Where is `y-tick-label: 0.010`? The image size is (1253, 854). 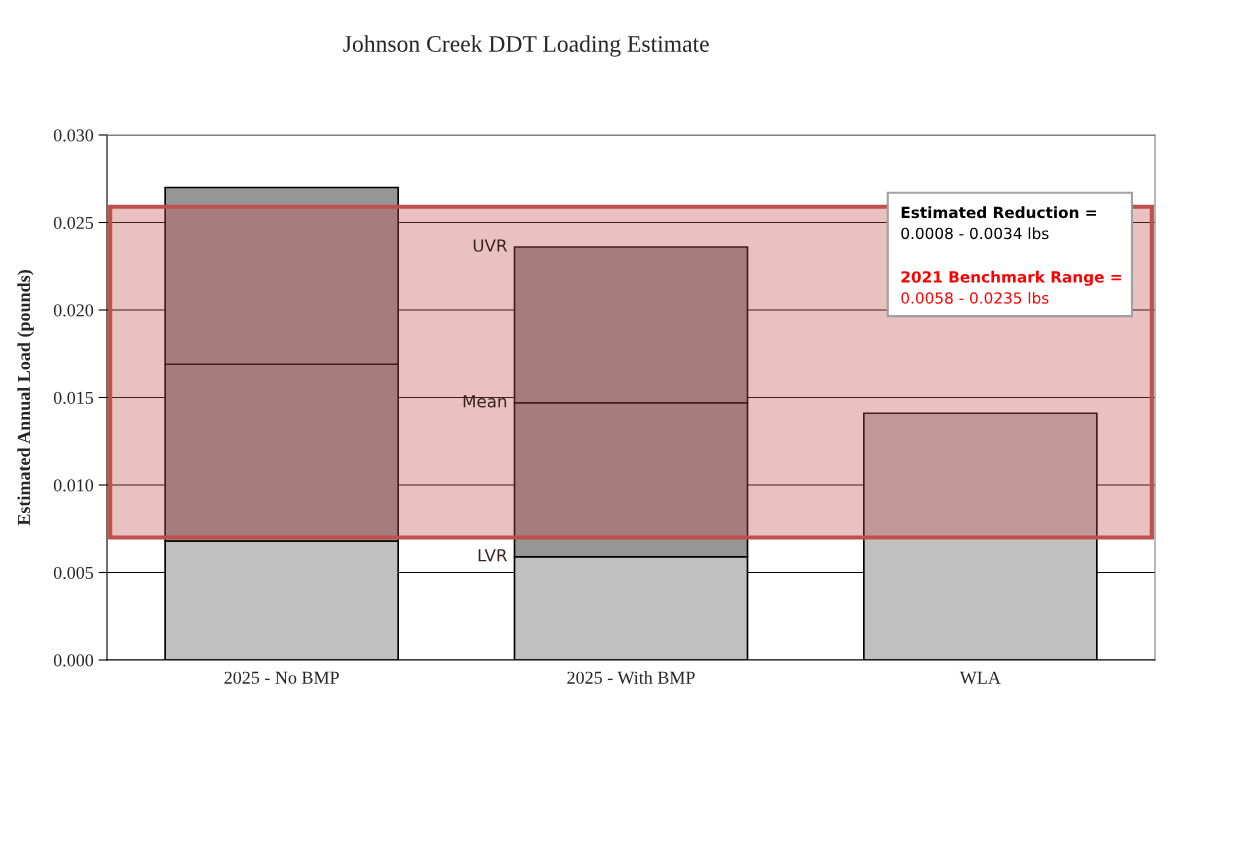 y-tick-label: 0.010 is located at coordinates (73, 485).